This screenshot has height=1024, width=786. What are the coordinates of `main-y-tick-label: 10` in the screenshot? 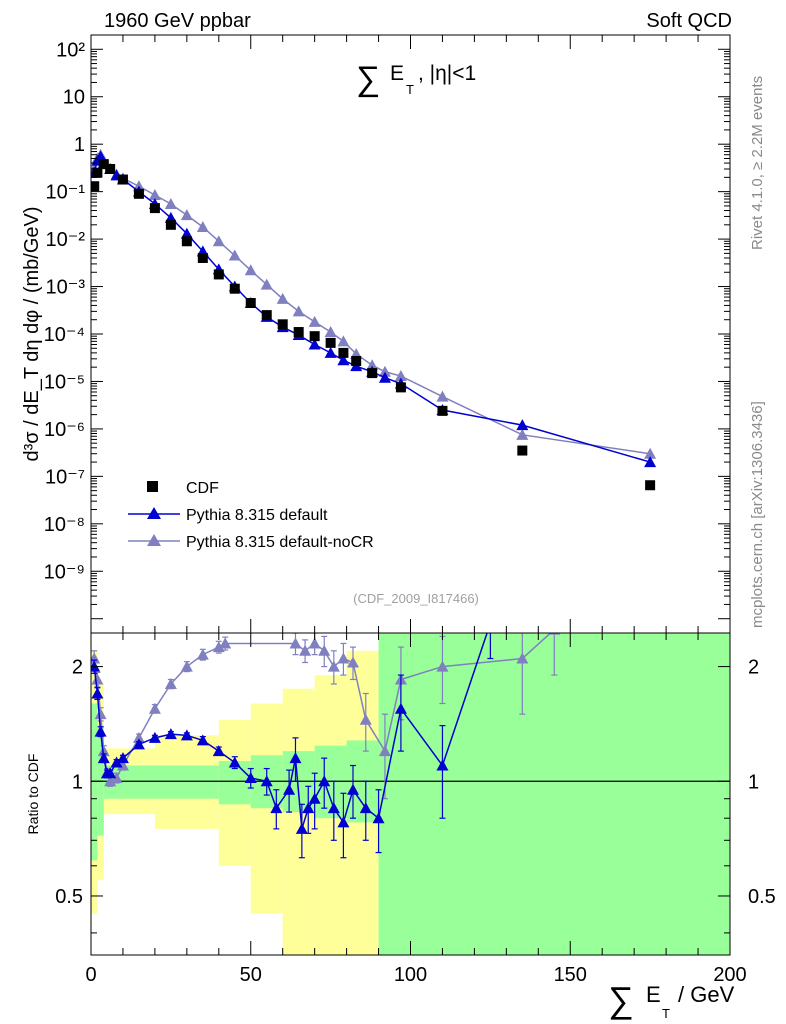 It's located at (74, 98).